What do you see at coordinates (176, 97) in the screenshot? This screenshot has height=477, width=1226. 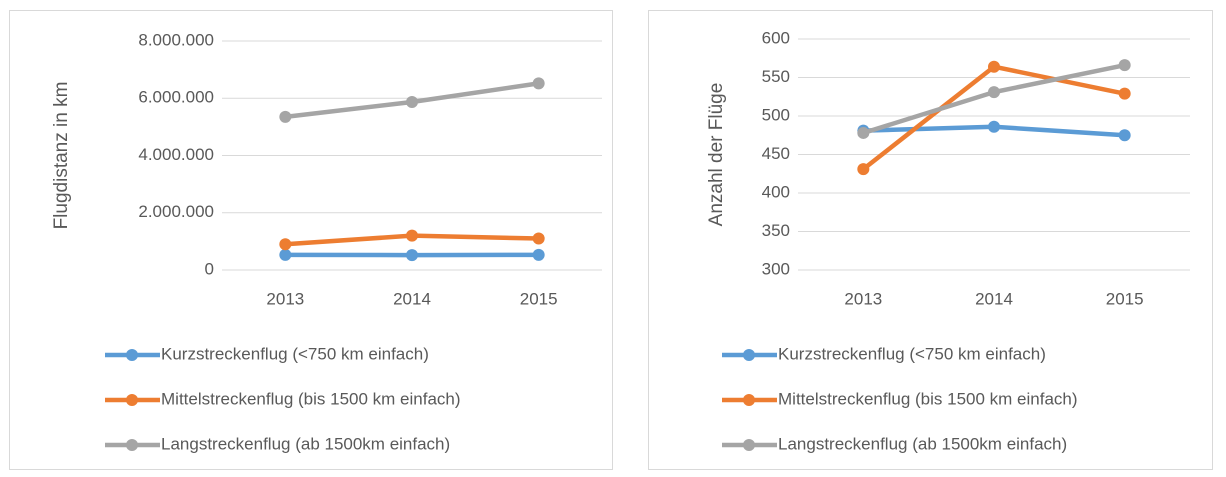 I see `y-tick-label: 6.000.000` at bounding box center [176, 97].